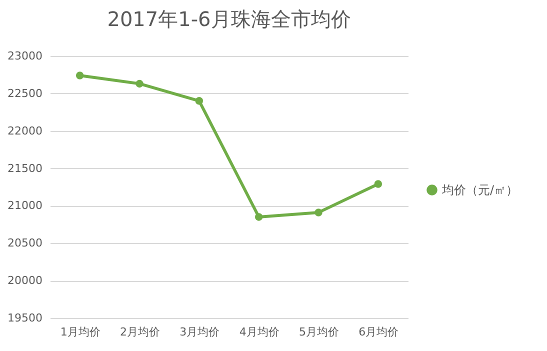 The width and height of the screenshot is (547, 351). I want to click on x-tick-label: 2月均价, so click(140, 332).